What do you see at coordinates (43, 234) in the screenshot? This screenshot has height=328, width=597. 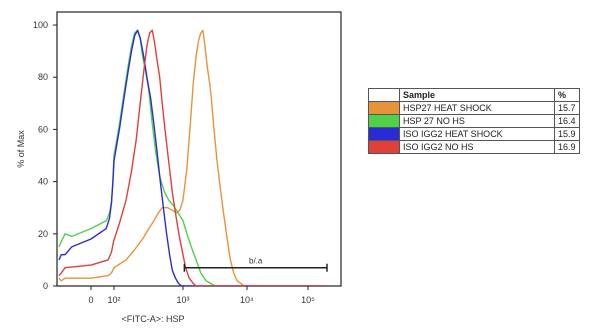 I see `y-tick-label: 20` at bounding box center [43, 234].